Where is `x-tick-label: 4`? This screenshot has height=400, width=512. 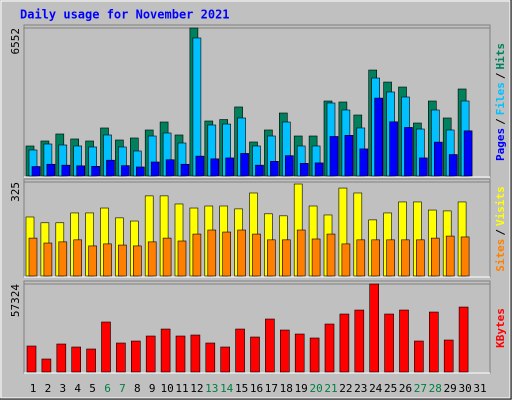
x-tick-label: 4 is located at coordinates (77, 388).